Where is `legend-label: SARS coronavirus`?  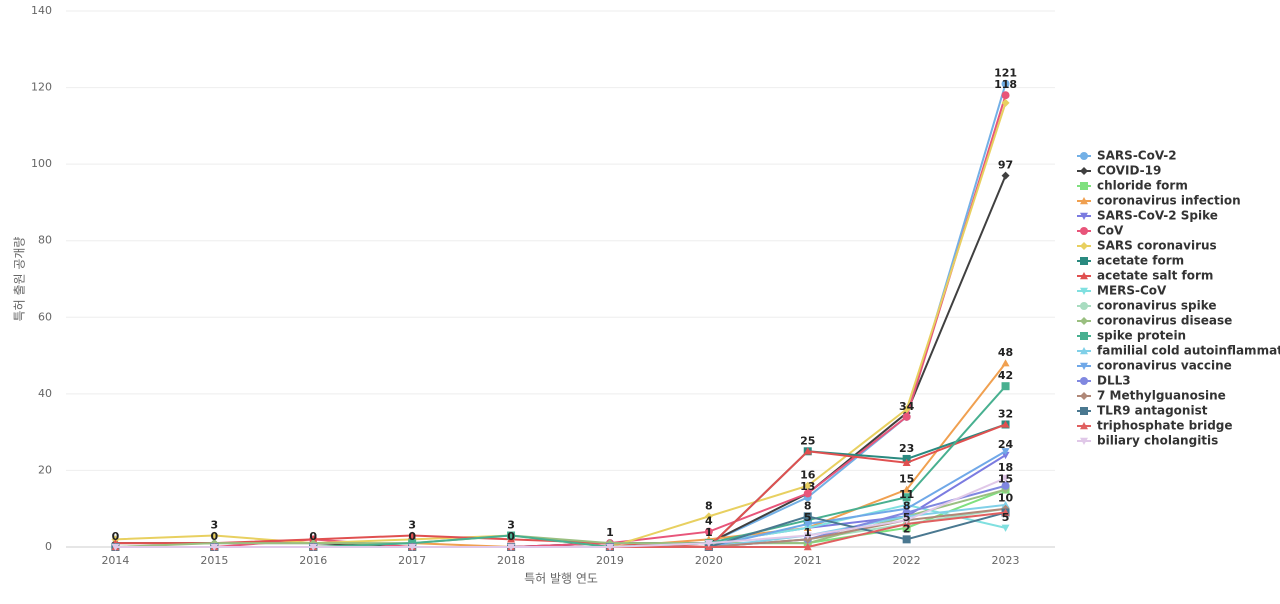 legend-label: SARS coronavirus is located at coordinates (1157, 246).